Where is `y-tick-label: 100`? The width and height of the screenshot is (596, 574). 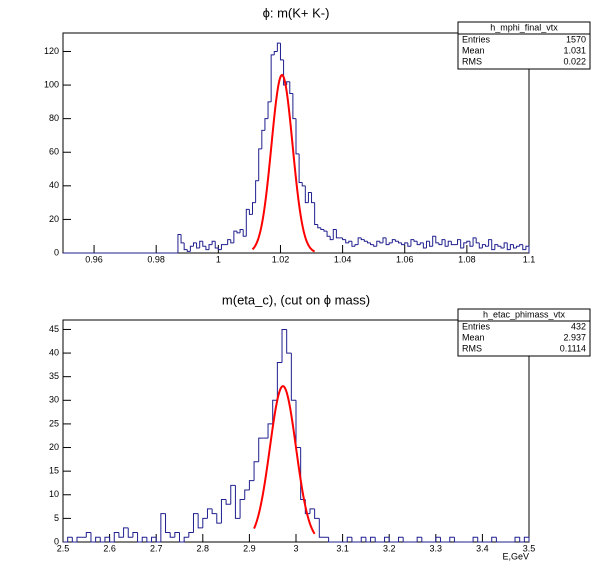
y-tick-label: 100 is located at coordinates (51, 84).